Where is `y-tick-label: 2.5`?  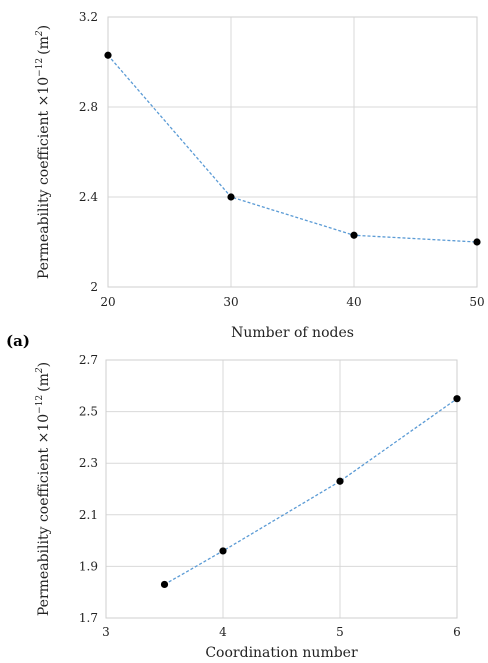 y-tick-label: 2.5 is located at coordinates (88, 412).